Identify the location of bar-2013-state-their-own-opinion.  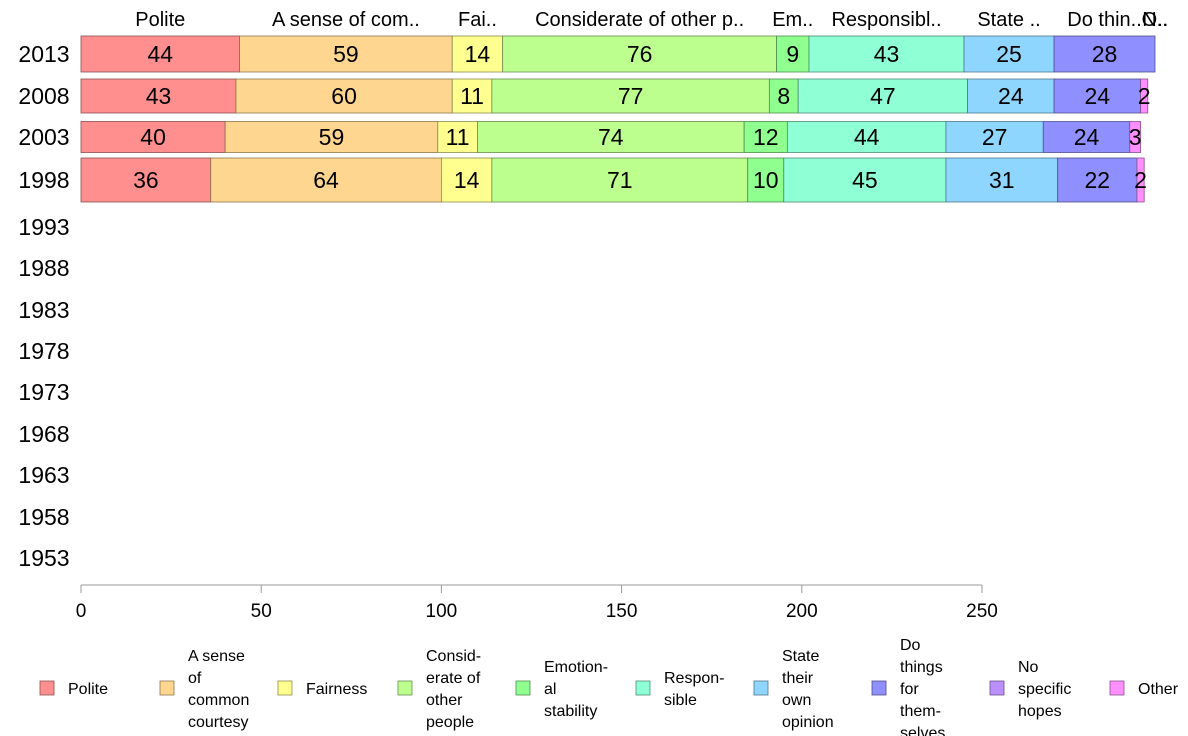
(1009, 54).